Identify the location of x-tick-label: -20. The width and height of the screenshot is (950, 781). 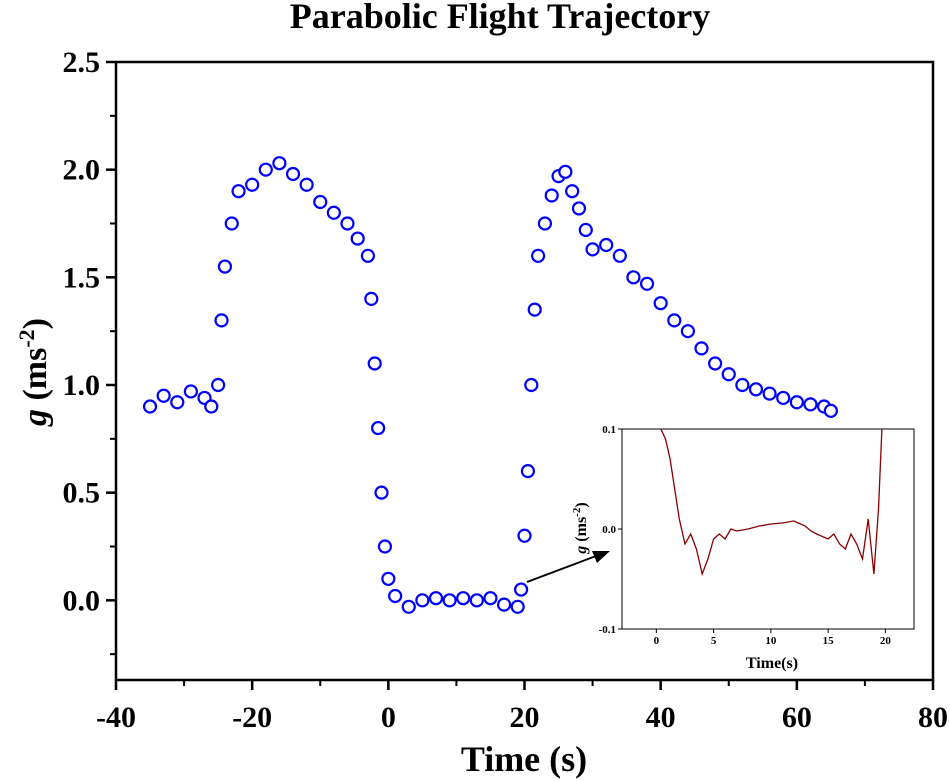
(252, 717).